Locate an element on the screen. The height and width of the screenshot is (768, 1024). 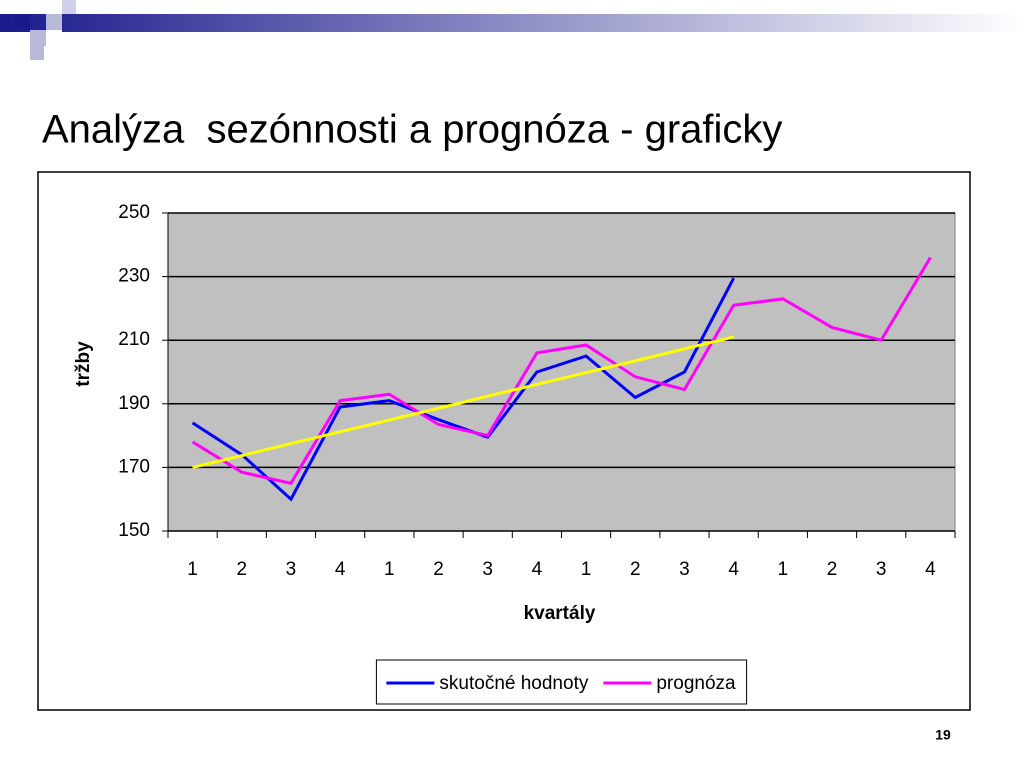
y-tick-label: 210 is located at coordinates (134, 339).